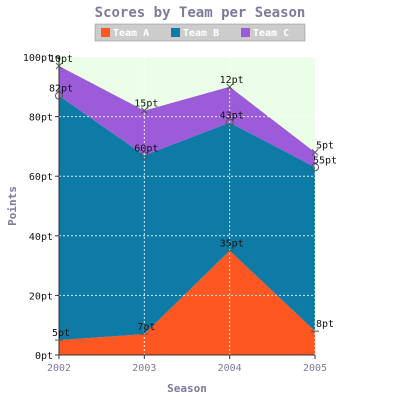 Image resolution: width=400 pixels, height=400 pixels. I want to click on x-axis-title: Season, so click(187, 388).